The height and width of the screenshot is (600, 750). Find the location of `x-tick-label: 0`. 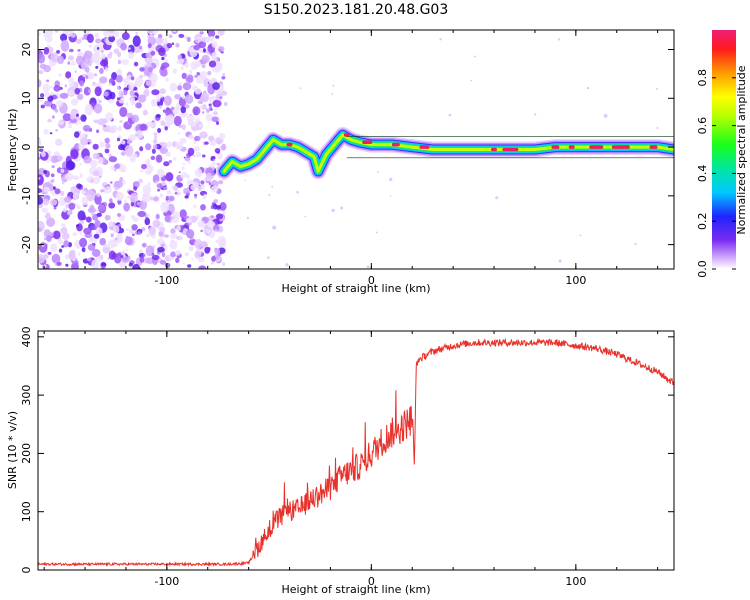

x-tick-label: 0 is located at coordinates (371, 581).